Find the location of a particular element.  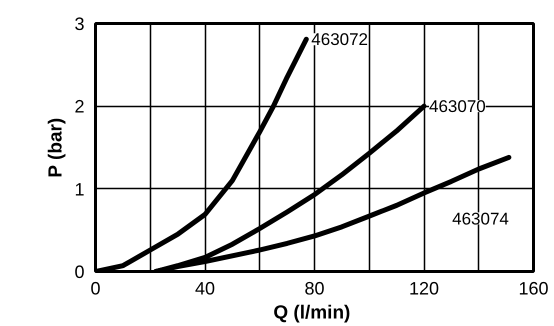

x-tick-label: 160 is located at coordinates (533, 288).